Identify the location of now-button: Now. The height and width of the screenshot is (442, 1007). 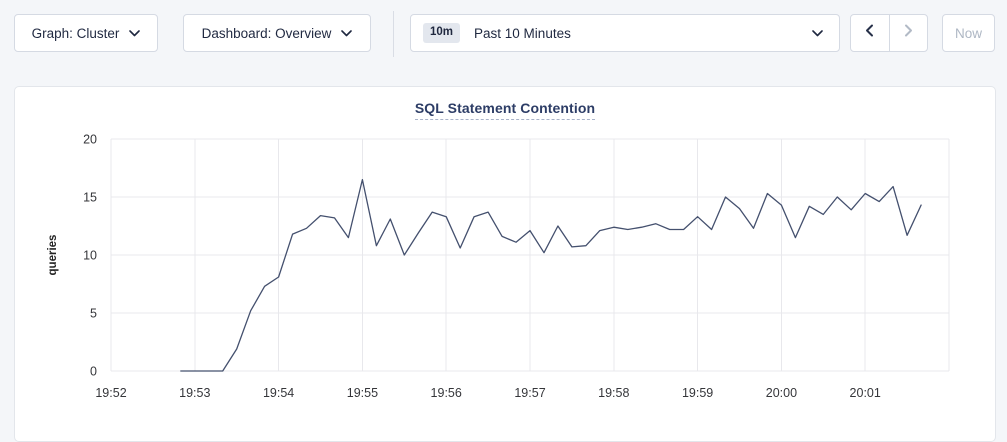
(968, 33).